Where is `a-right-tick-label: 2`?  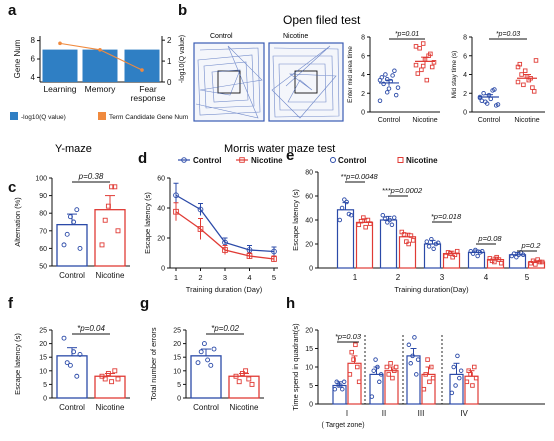 a-right-tick-label: 2 is located at coordinates (169, 40).